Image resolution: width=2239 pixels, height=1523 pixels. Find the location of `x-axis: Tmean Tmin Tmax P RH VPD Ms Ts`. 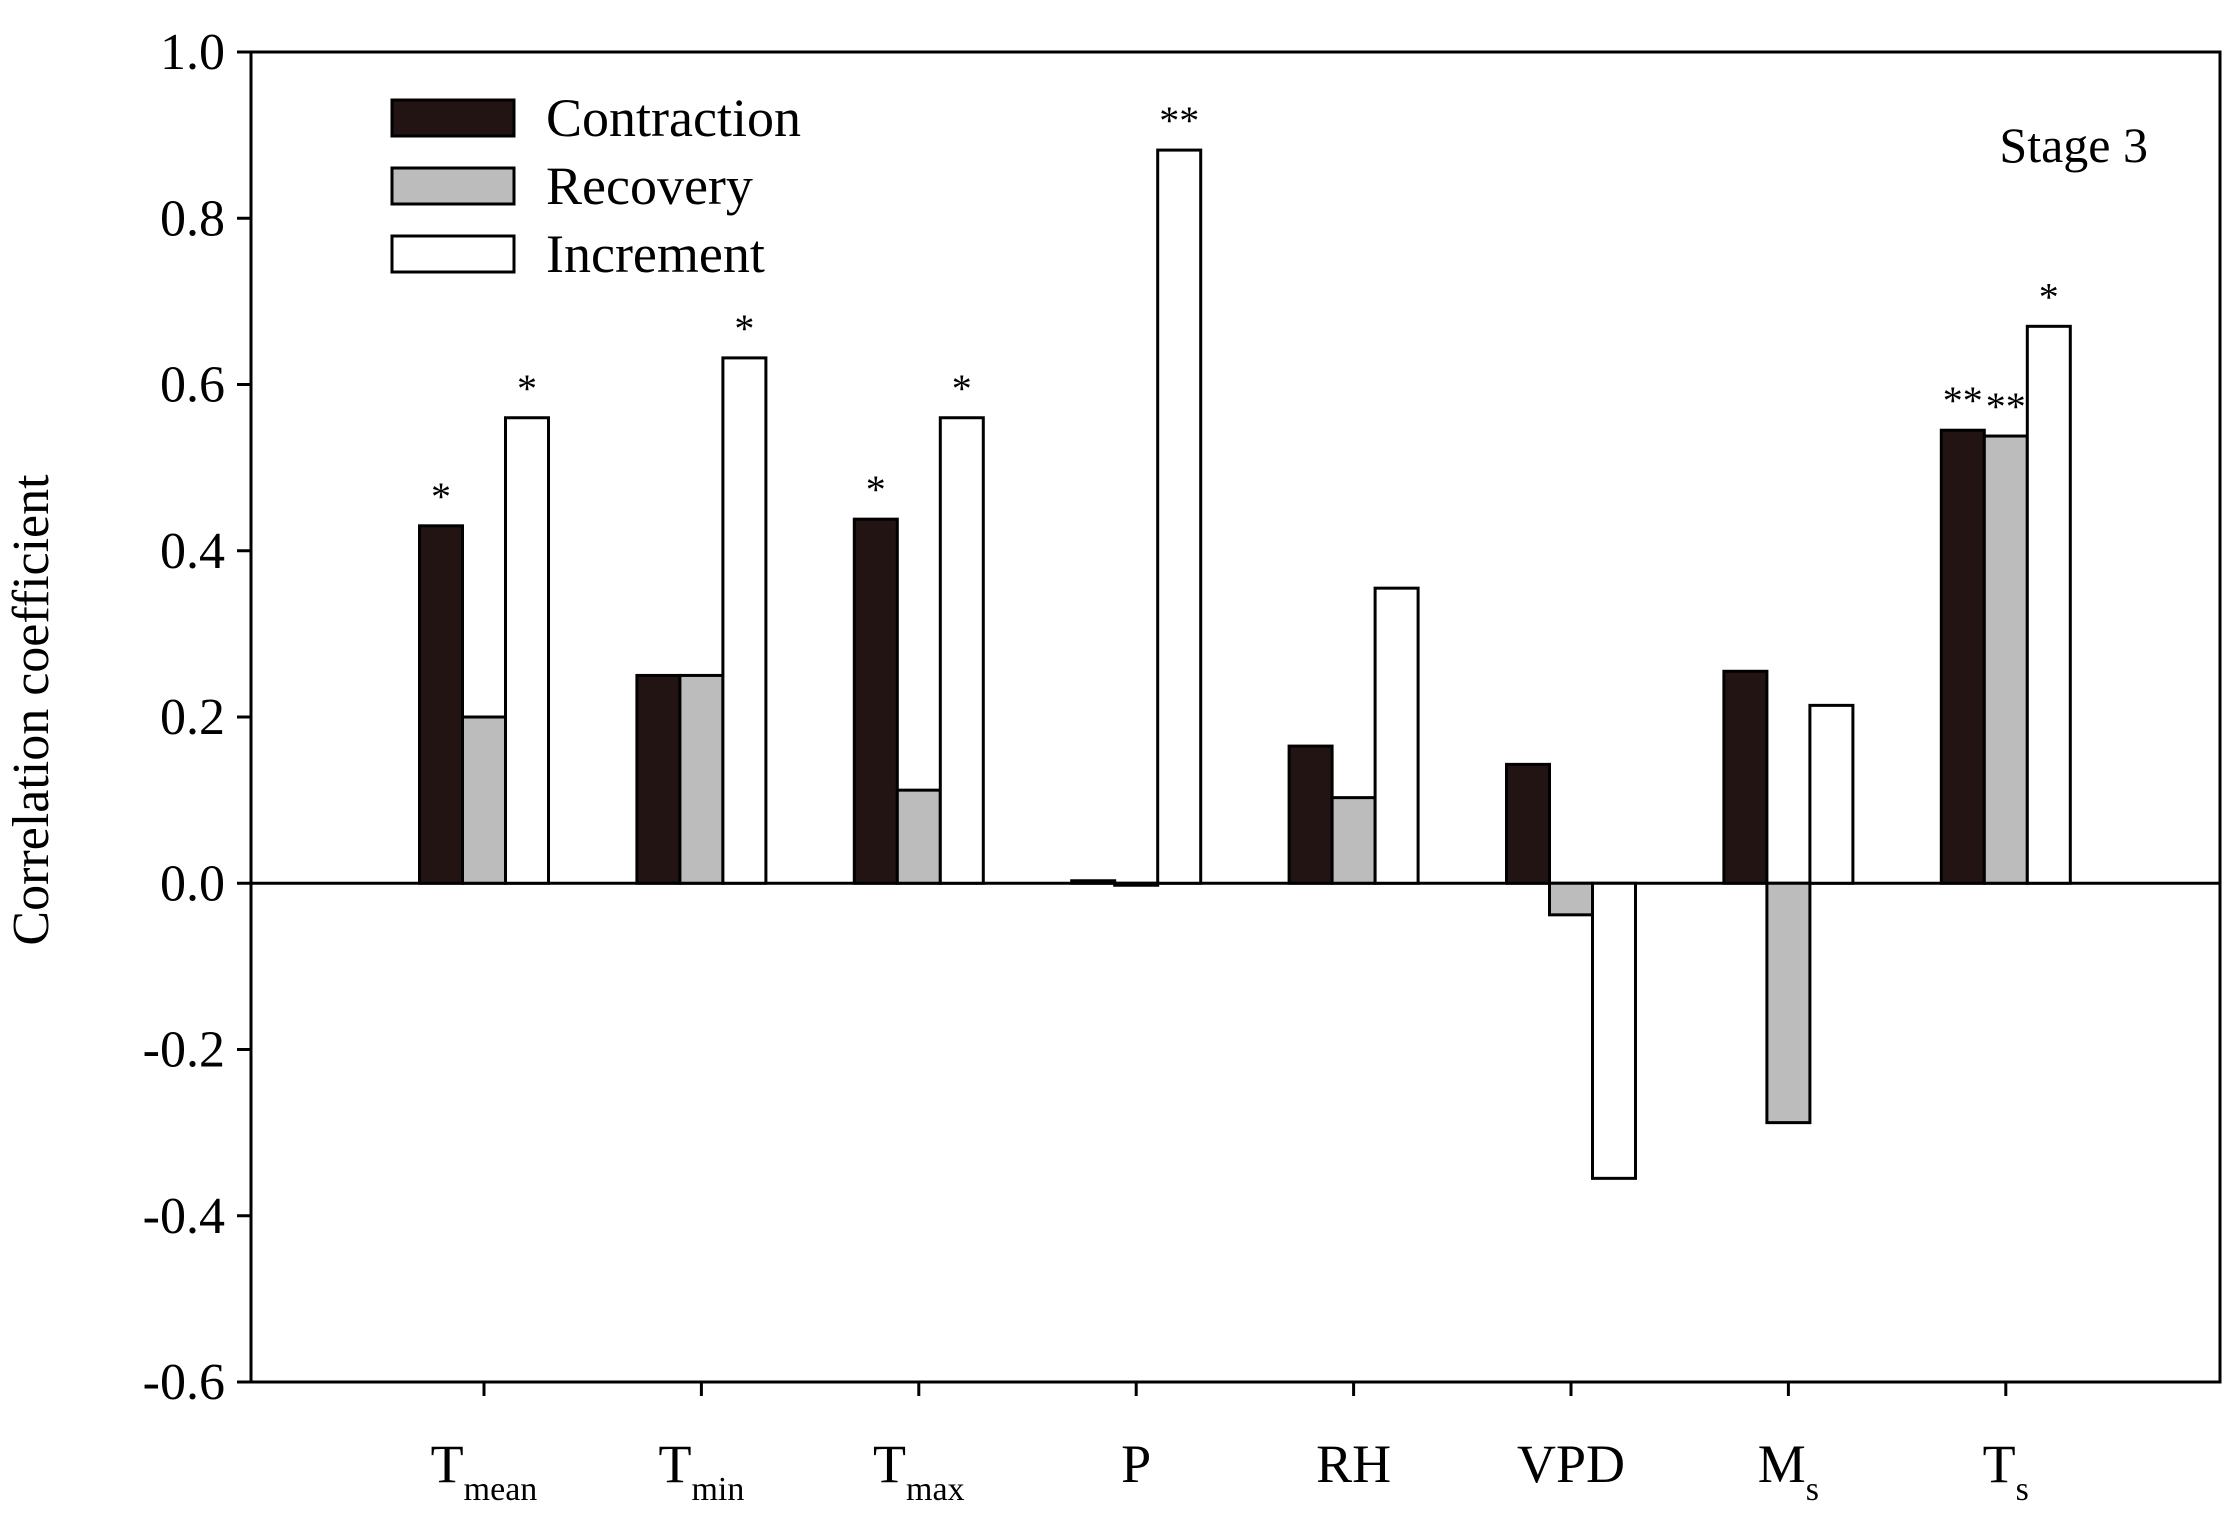

x-axis: Tmean Tmin Tmax P RH VPD Ms Ts is located at coordinates (1230, 1445).